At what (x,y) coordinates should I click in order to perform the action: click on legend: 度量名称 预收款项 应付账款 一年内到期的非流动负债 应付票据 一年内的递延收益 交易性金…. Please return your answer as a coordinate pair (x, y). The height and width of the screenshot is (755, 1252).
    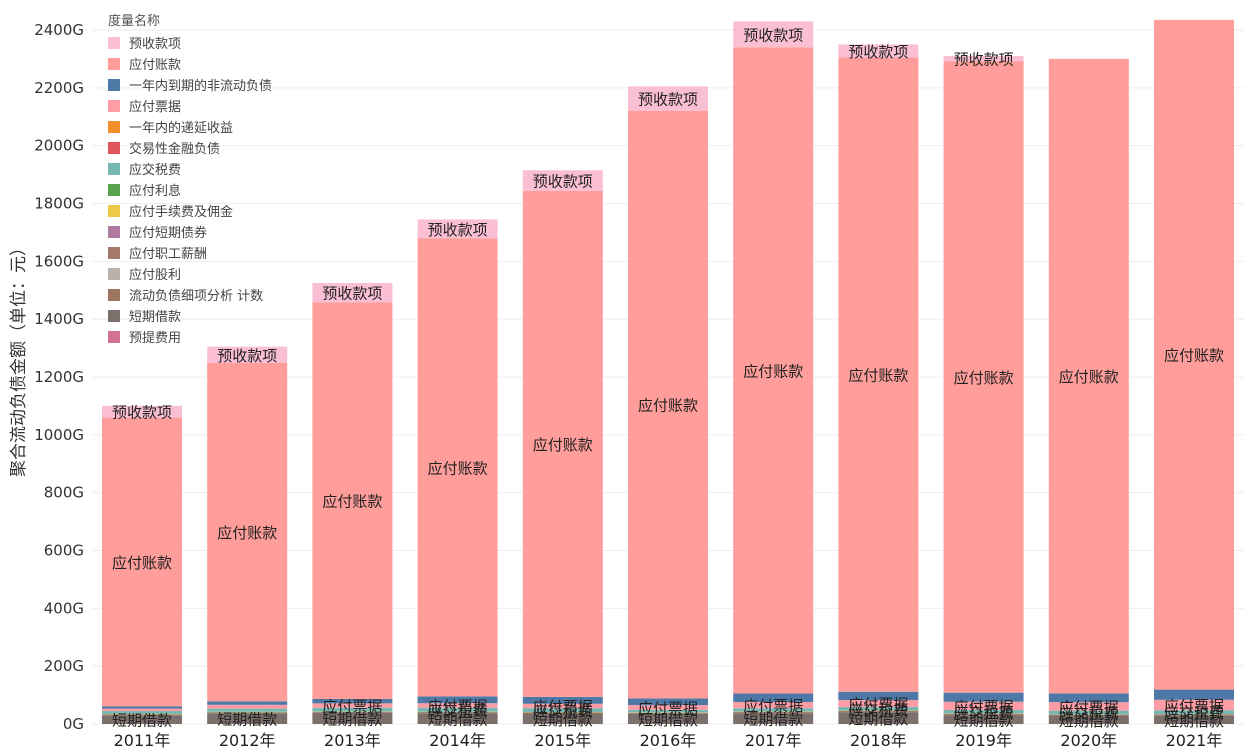
    Looking at the image, I should click on (208, 178).